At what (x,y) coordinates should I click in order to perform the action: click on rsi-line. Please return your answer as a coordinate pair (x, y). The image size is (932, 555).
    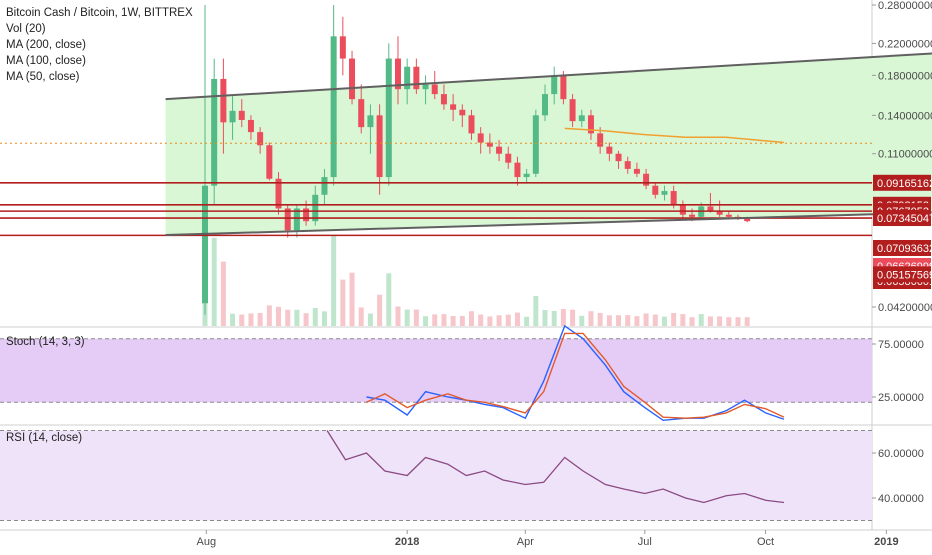
    Looking at the image, I should click on (555, 467).